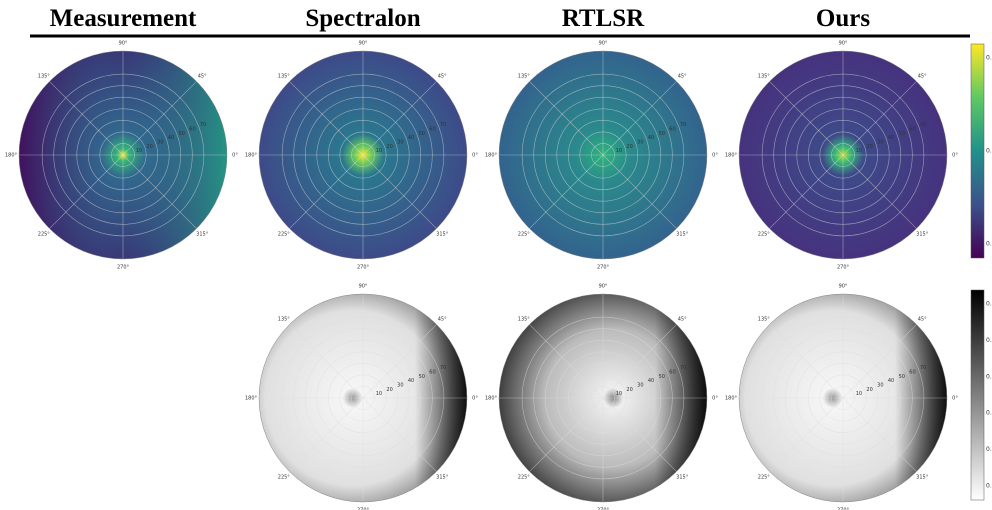  I want to click on colorbar-label: 0.3, so click(989, 376).